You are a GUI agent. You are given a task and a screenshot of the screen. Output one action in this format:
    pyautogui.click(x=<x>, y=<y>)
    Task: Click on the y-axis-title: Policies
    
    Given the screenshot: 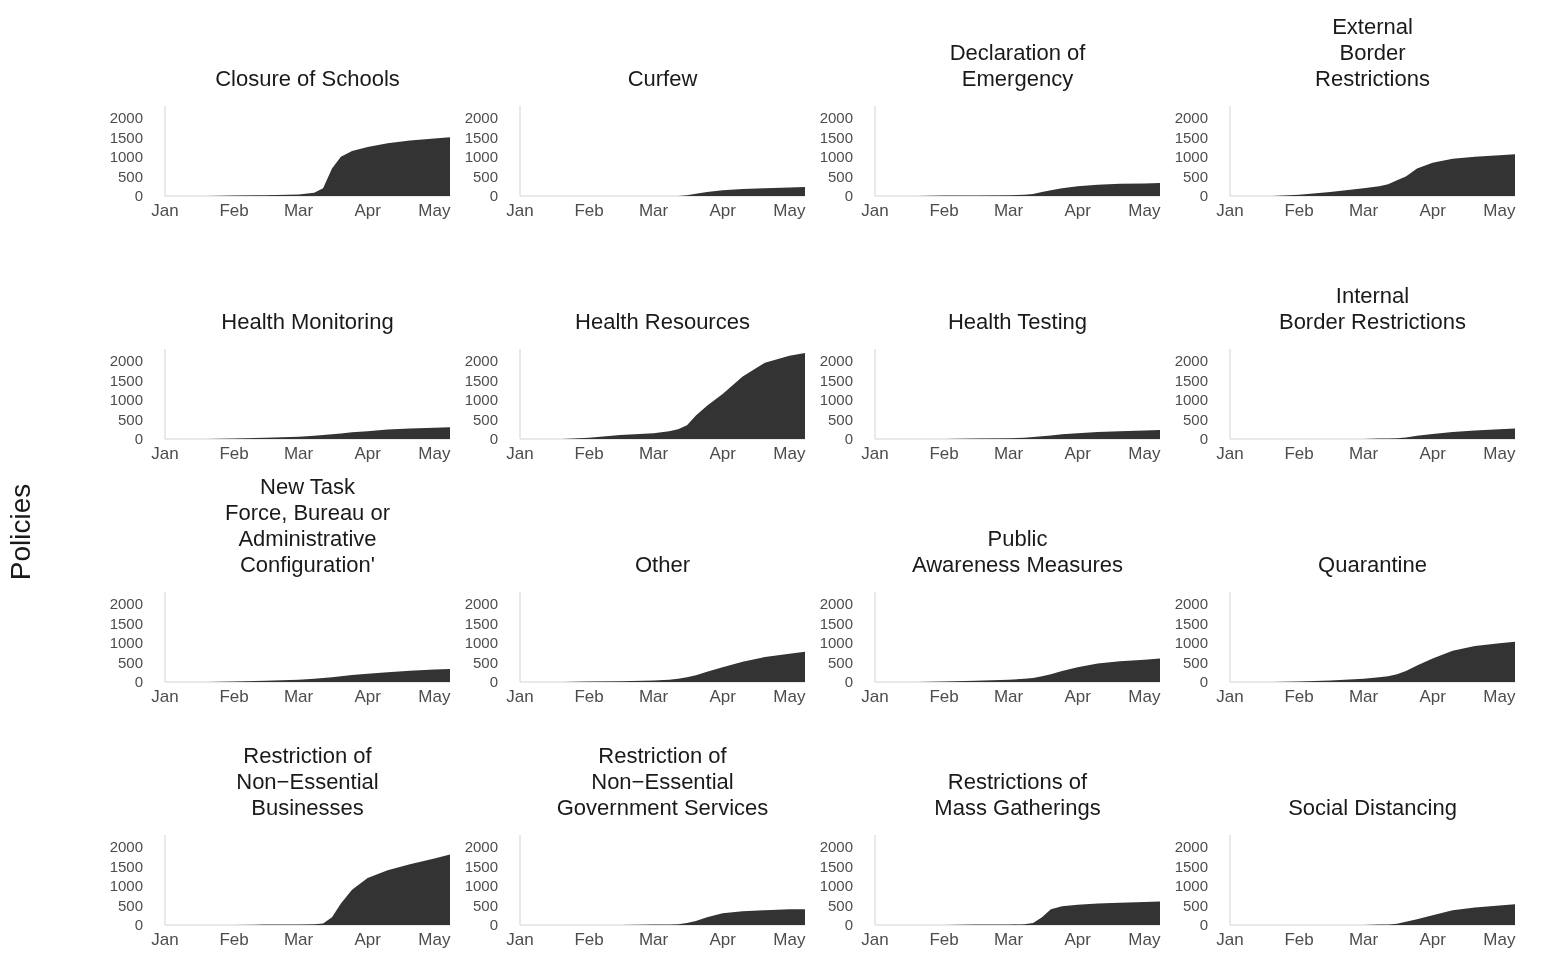 What is the action you would take?
    pyautogui.click(x=20, y=532)
    